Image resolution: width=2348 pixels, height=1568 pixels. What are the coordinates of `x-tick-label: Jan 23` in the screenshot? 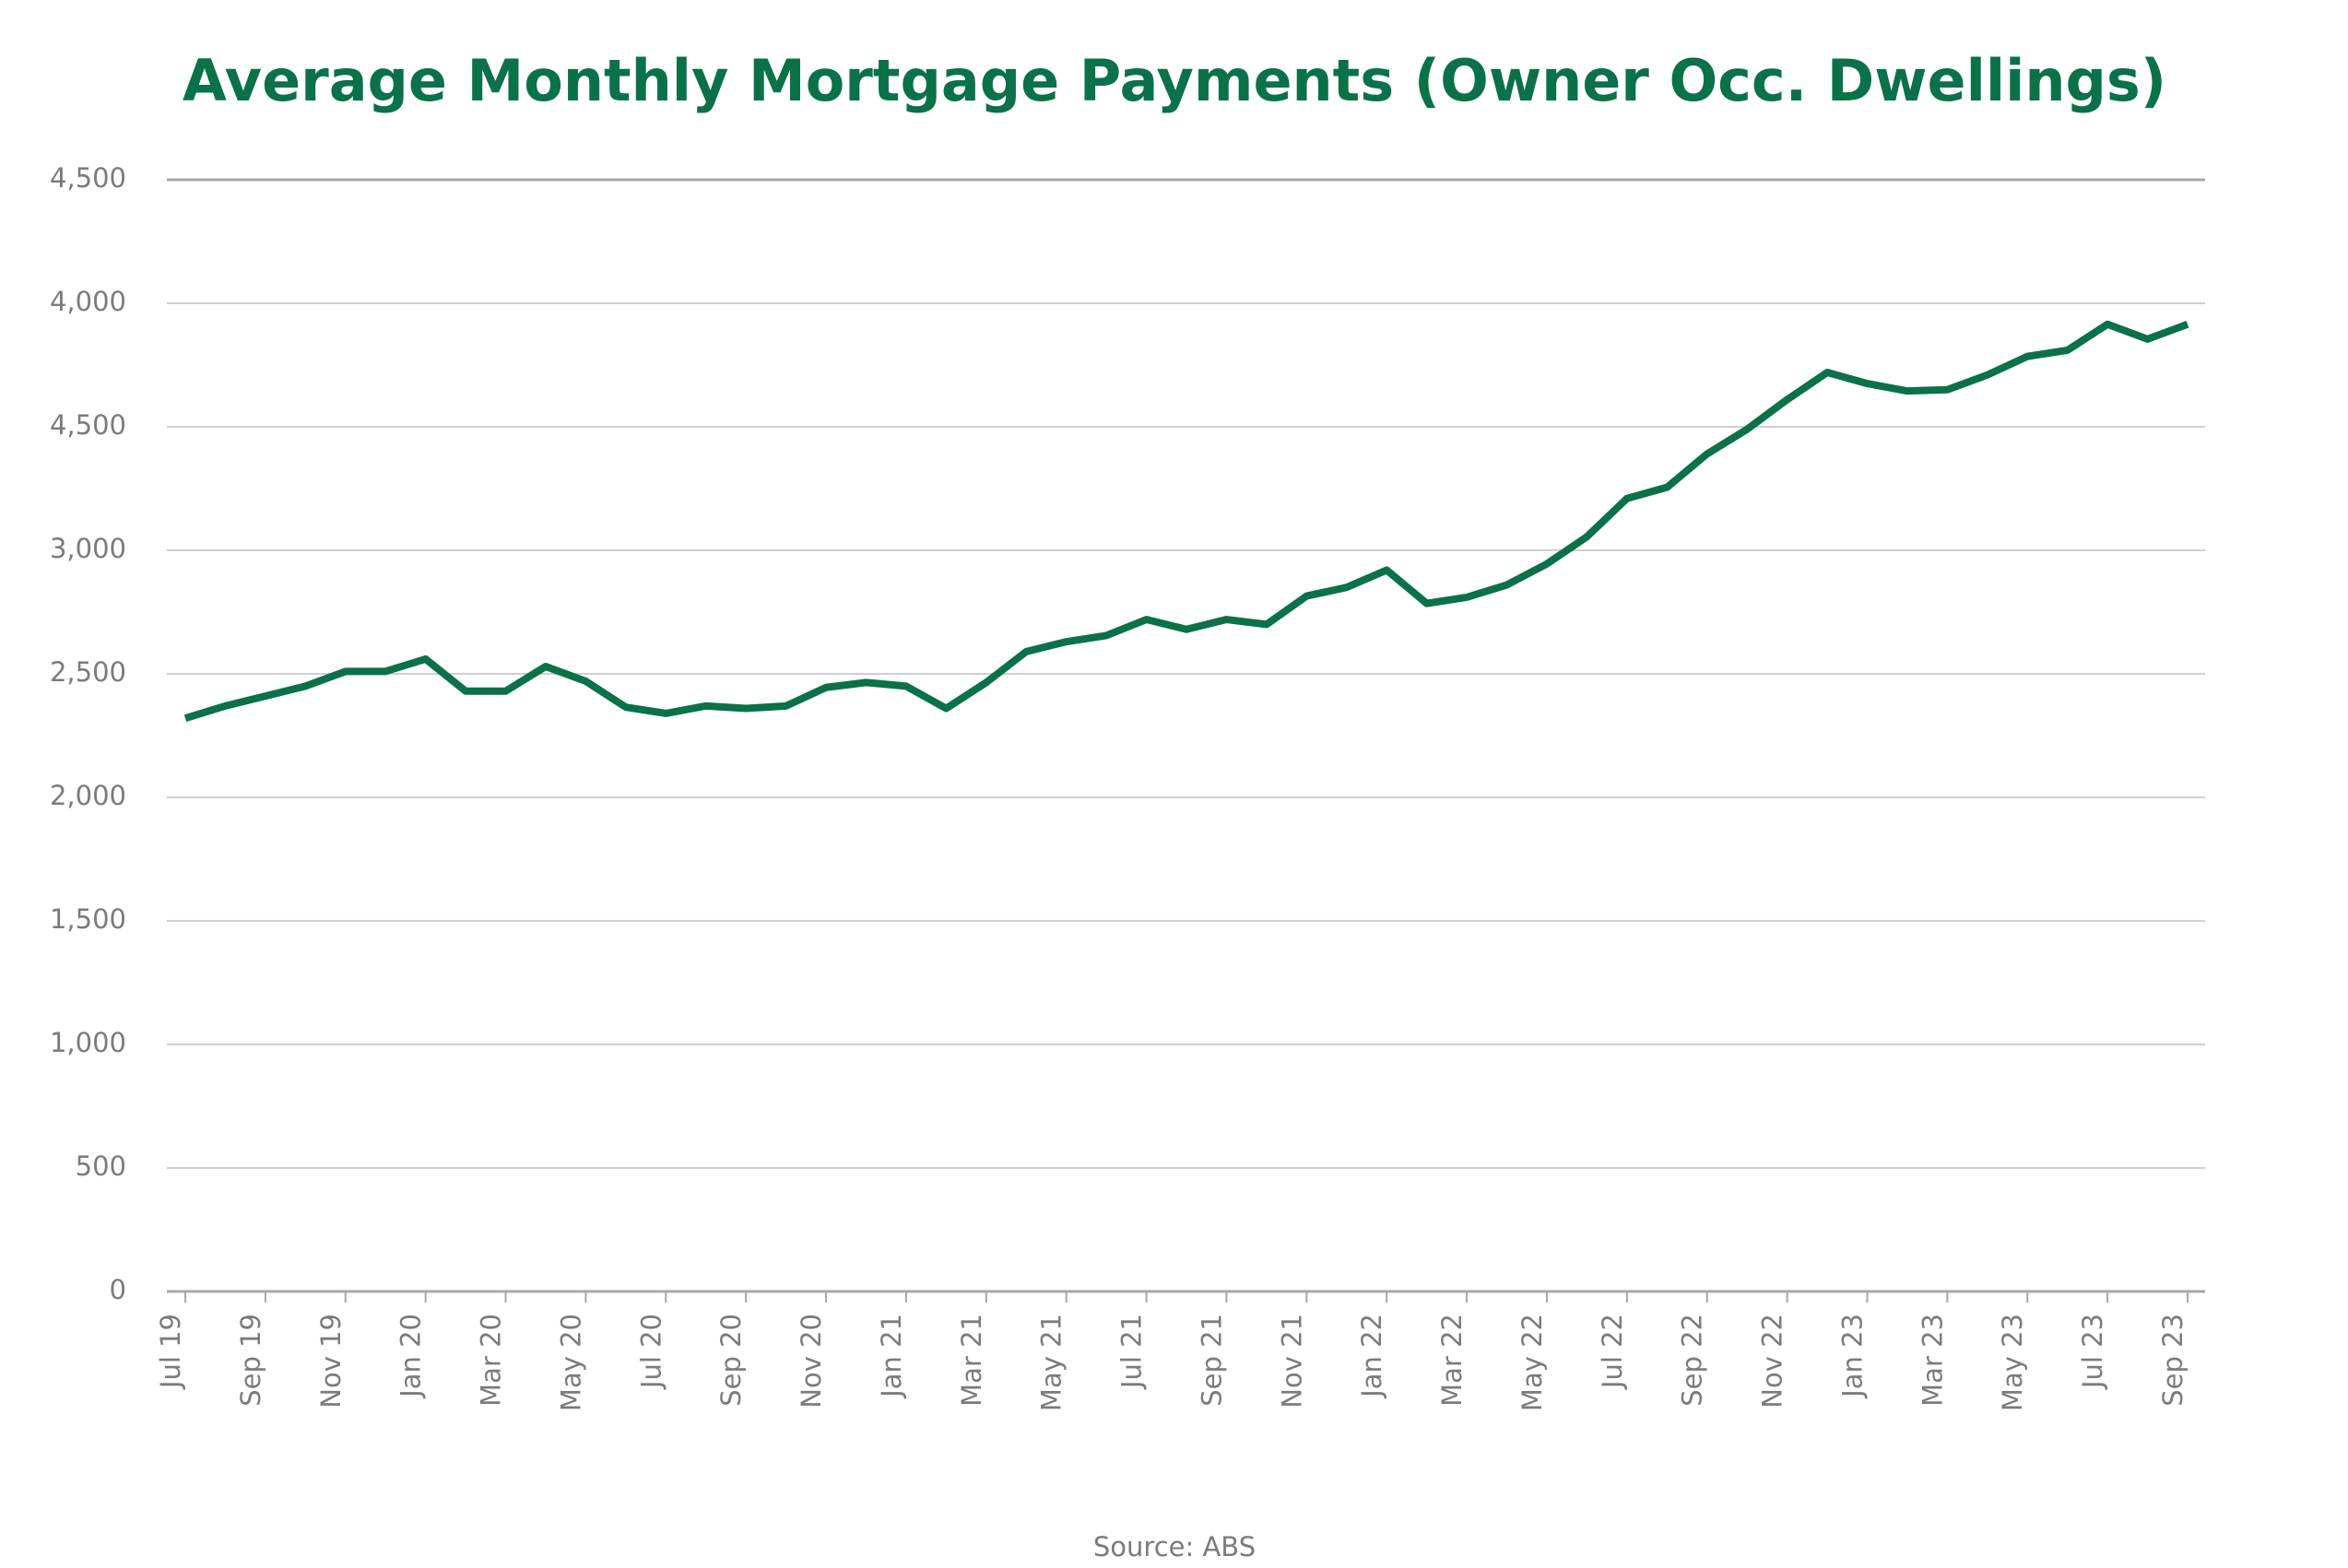 It's located at (1852, 1356).